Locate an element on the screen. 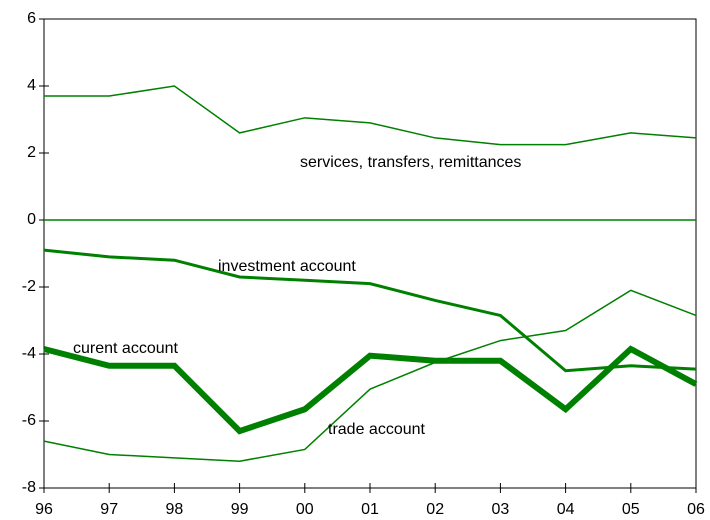 The height and width of the screenshot is (520, 710). series-label: investment account is located at coordinates (287, 266).